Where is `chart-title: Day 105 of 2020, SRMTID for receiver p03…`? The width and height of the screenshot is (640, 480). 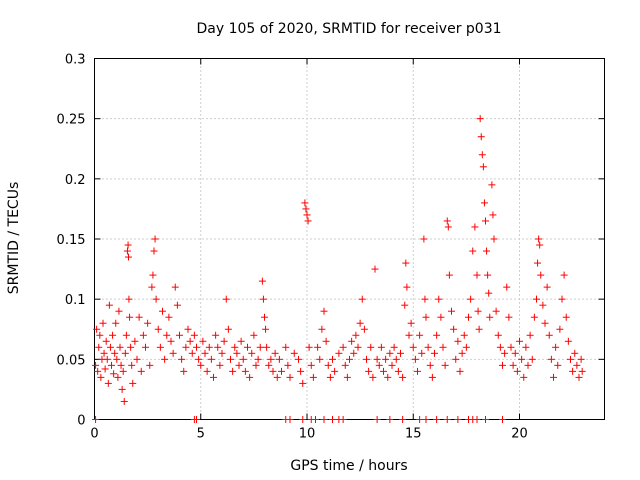
chart-title: Day 105 of 2020, SRMTID for receiver p03… is located at coordinates (348, 29).